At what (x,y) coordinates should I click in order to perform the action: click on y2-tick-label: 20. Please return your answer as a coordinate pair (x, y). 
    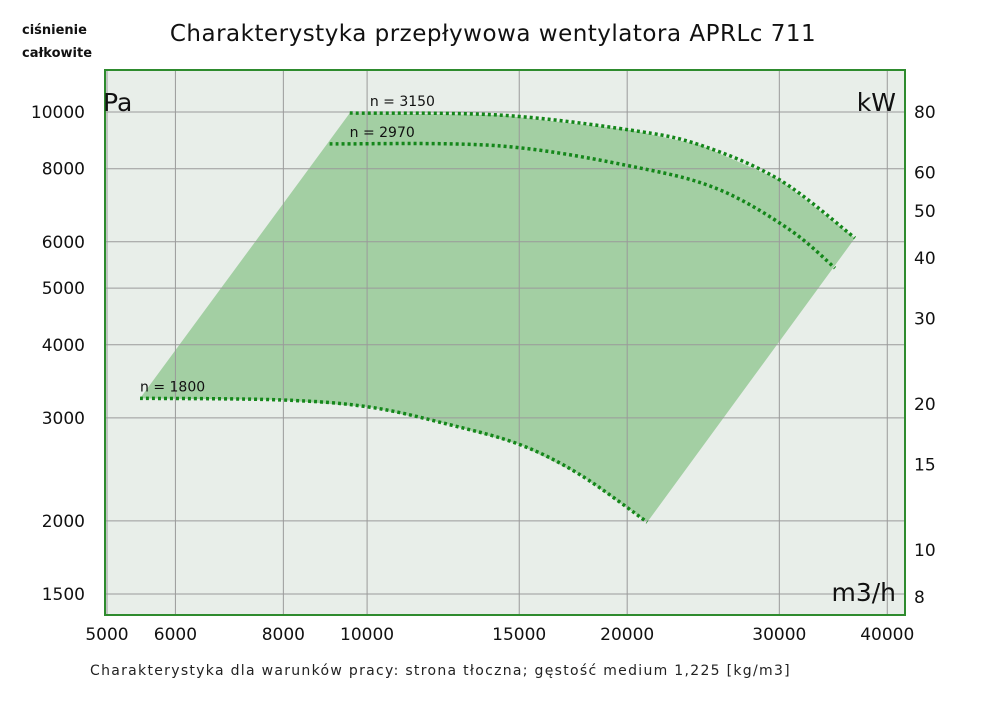
    Looking at the image, I should click on (925, 405).